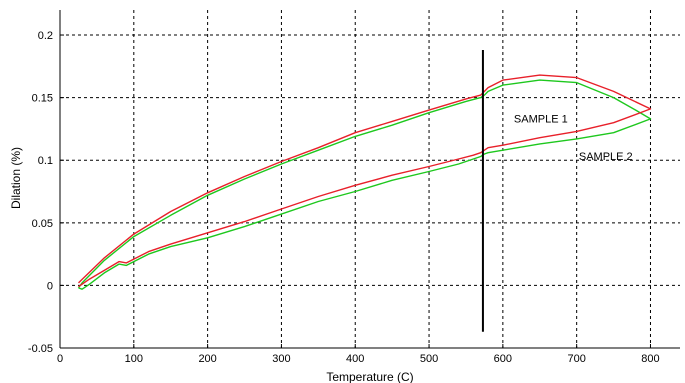  Describe the element at coordinates (503, 359) in the screenshot. I see `x-tick-label-6: 600` at that location.